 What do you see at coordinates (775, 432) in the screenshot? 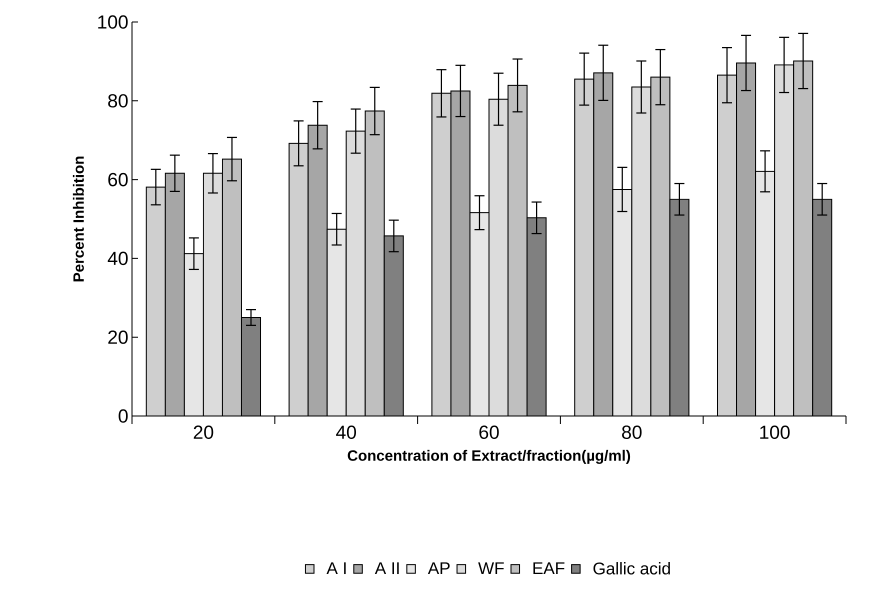
I see `x-tick-label: 100` at bounding box center [775, 432].